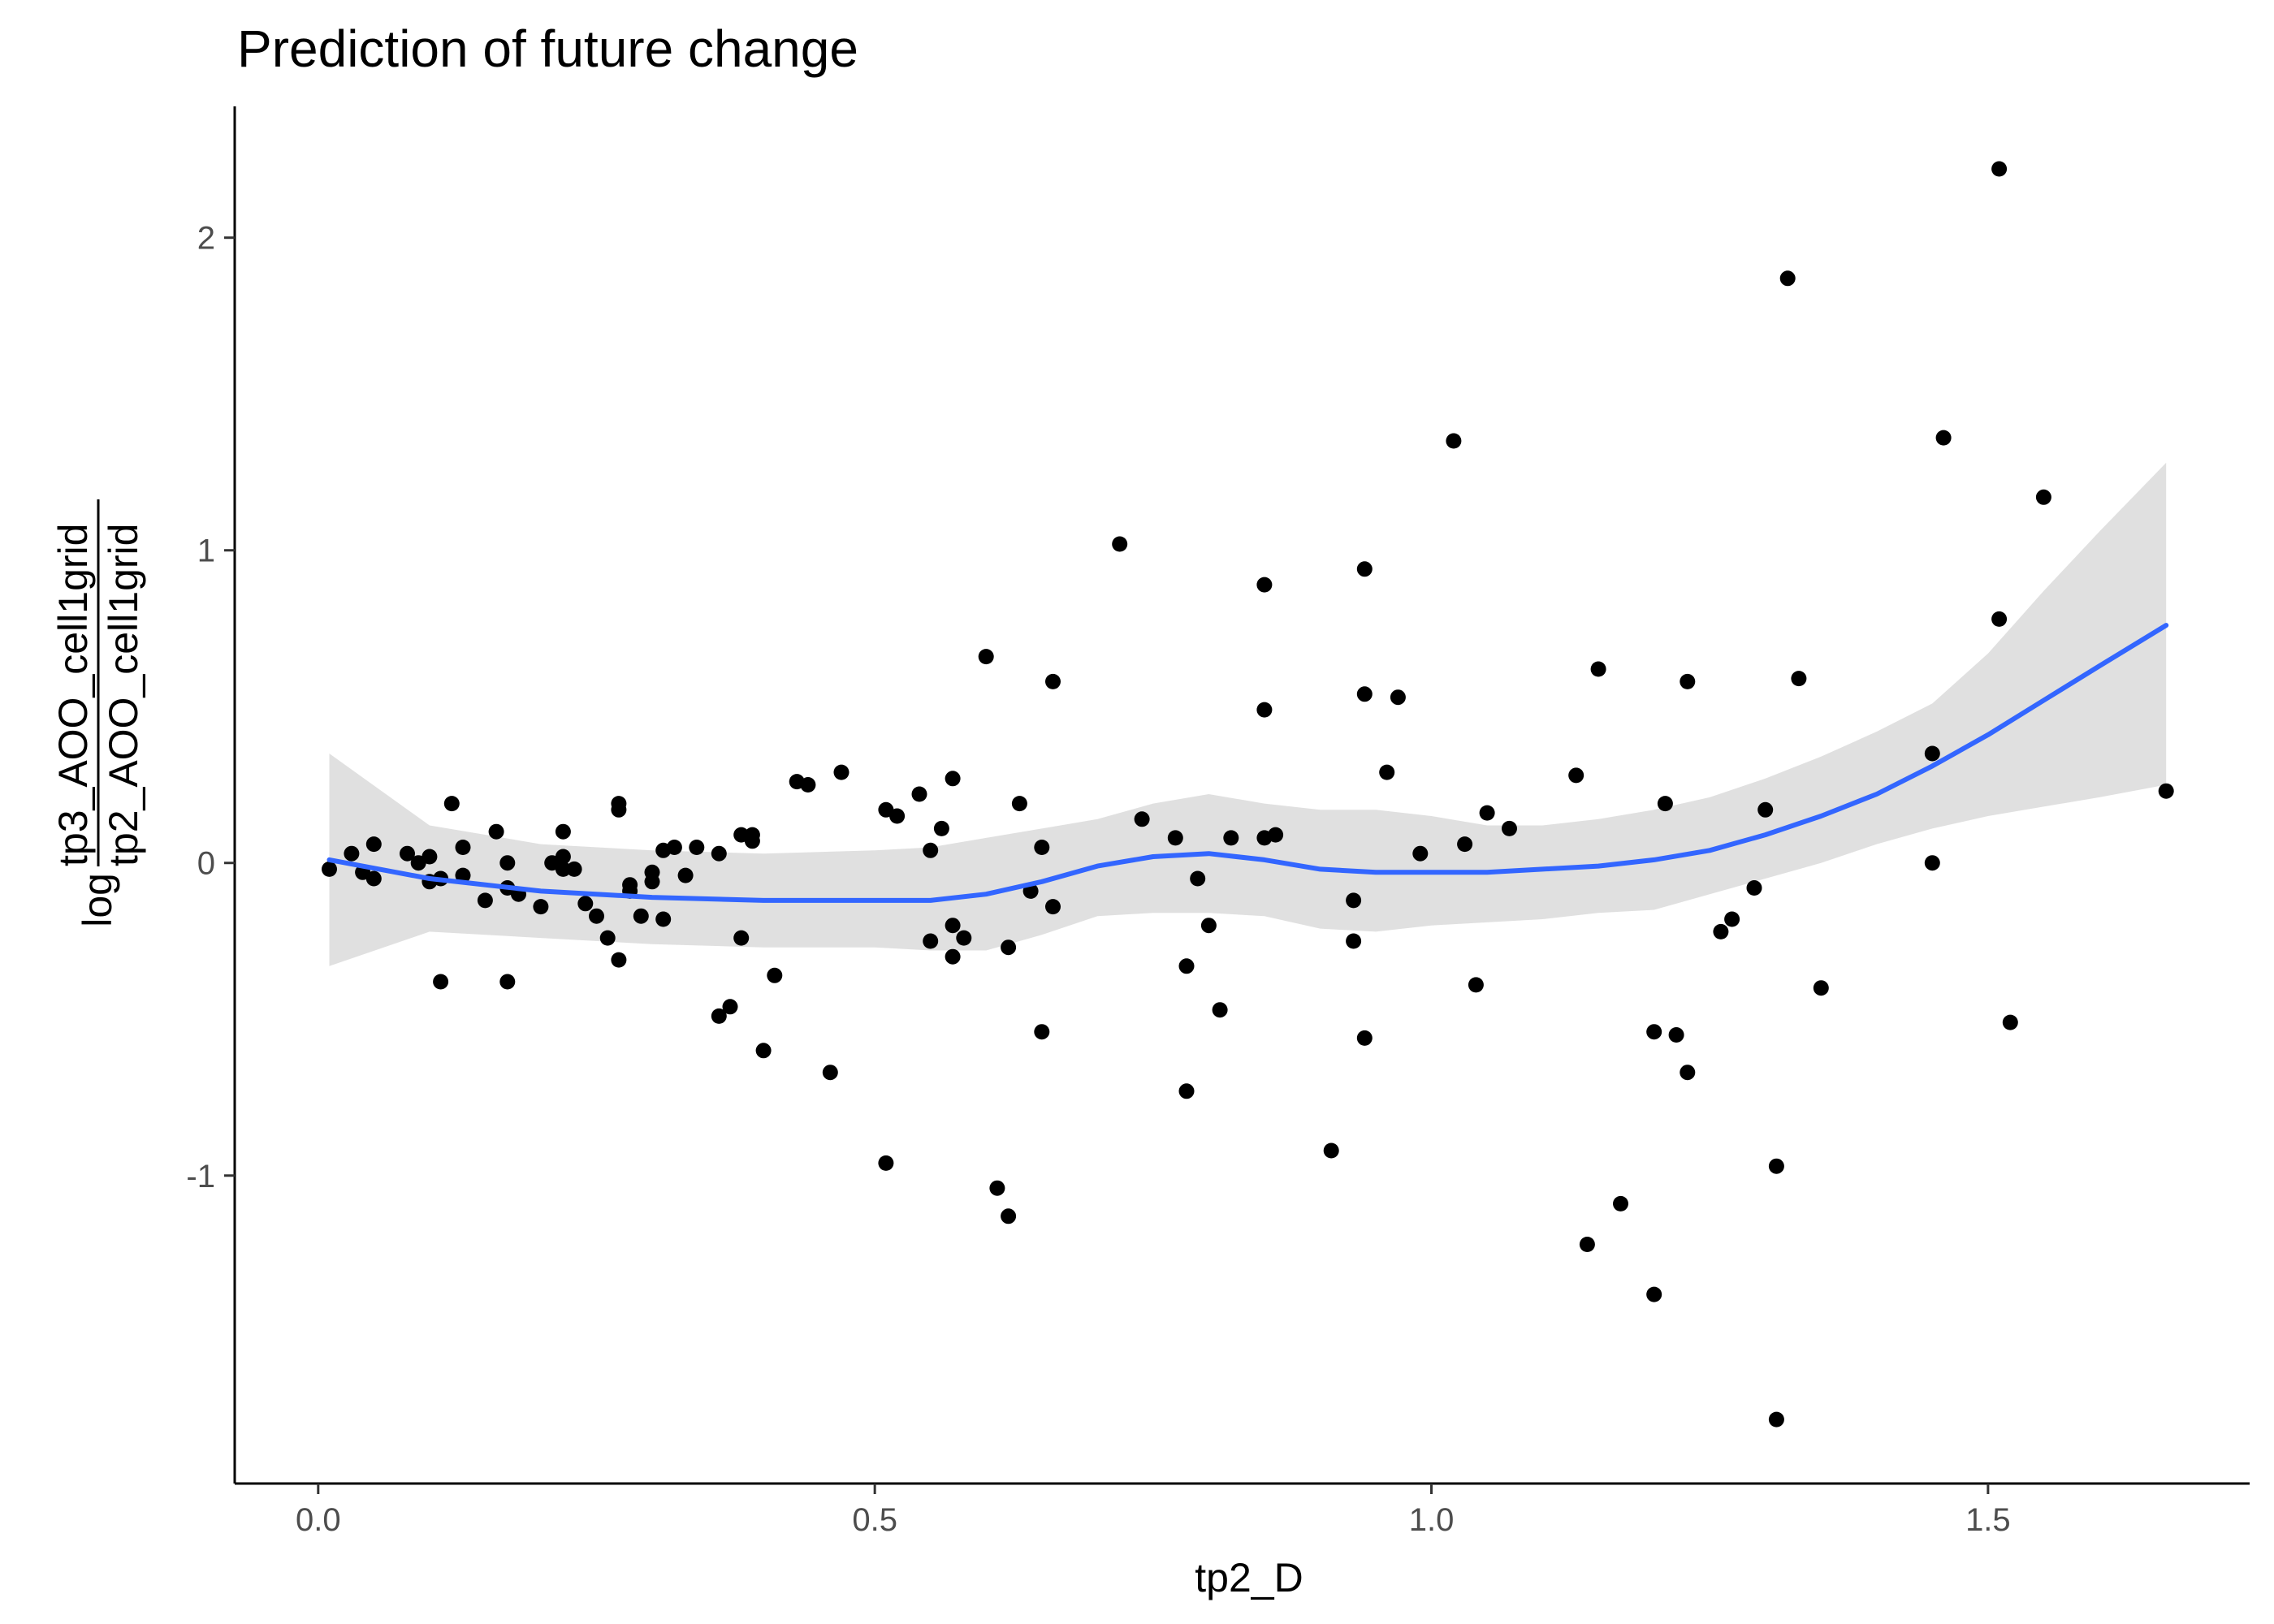  Describe the element at coordinates (1153, 1511) in the screenshot. I see `x-axis-ticks: 0.0 0.5 1.0 1.5` at that location.